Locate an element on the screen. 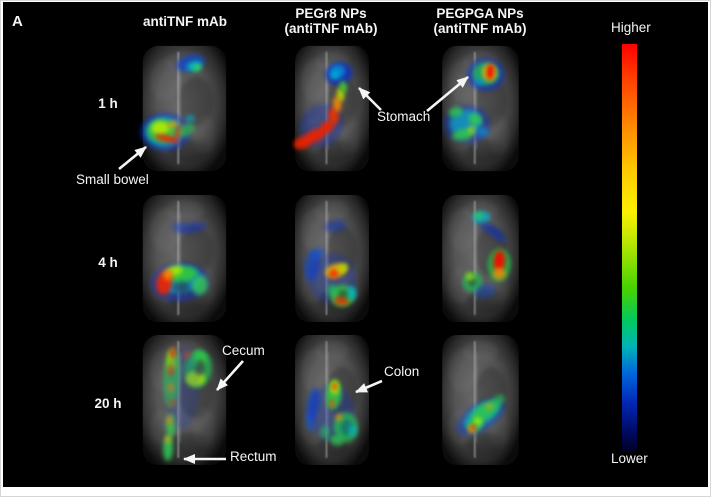 The height and width of the screenshot is (497, 711). scan-pegpga-nps-20h is located at coordinates (480, 400).